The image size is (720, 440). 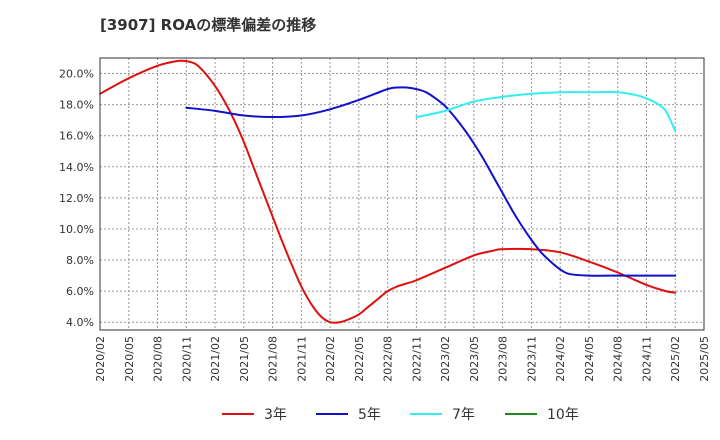 What do you see at coordinates (273, 359) in the screenshot?
I see `x-tick-label: 2021/08` at bounding box center [273, 359].